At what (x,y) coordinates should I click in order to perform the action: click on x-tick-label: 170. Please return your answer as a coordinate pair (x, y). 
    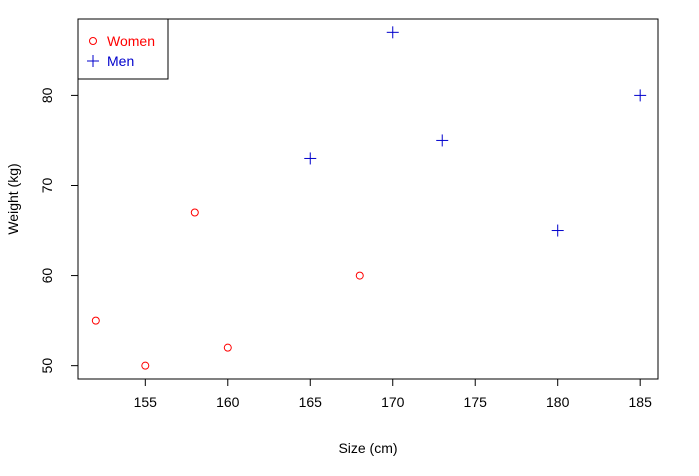
    Looking at the image, I should click on (393, 402).